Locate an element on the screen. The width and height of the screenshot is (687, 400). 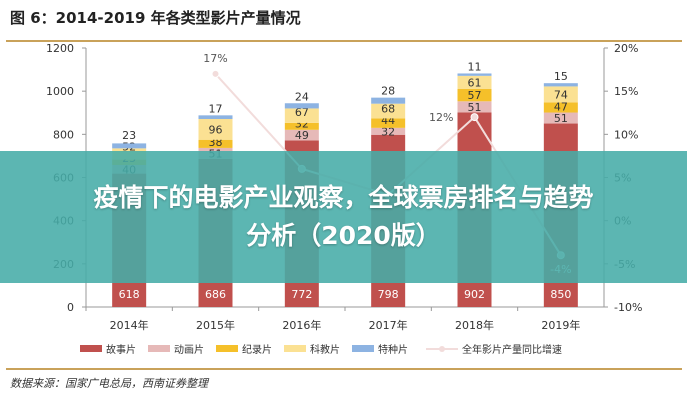
y-tick-label: 1000 is located at coordinates (60, 91).